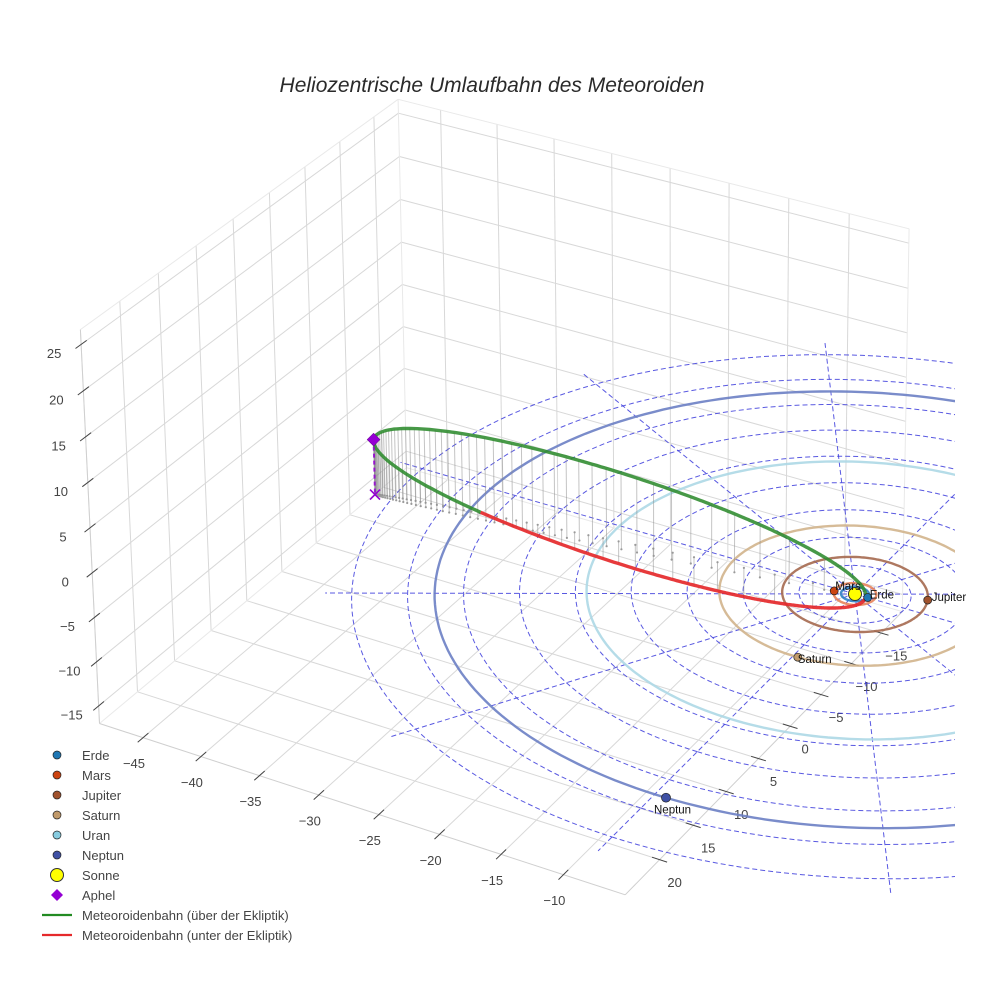 The image size is (984, 984). I want to click on legend-label: Aphel, so click(99, 895).